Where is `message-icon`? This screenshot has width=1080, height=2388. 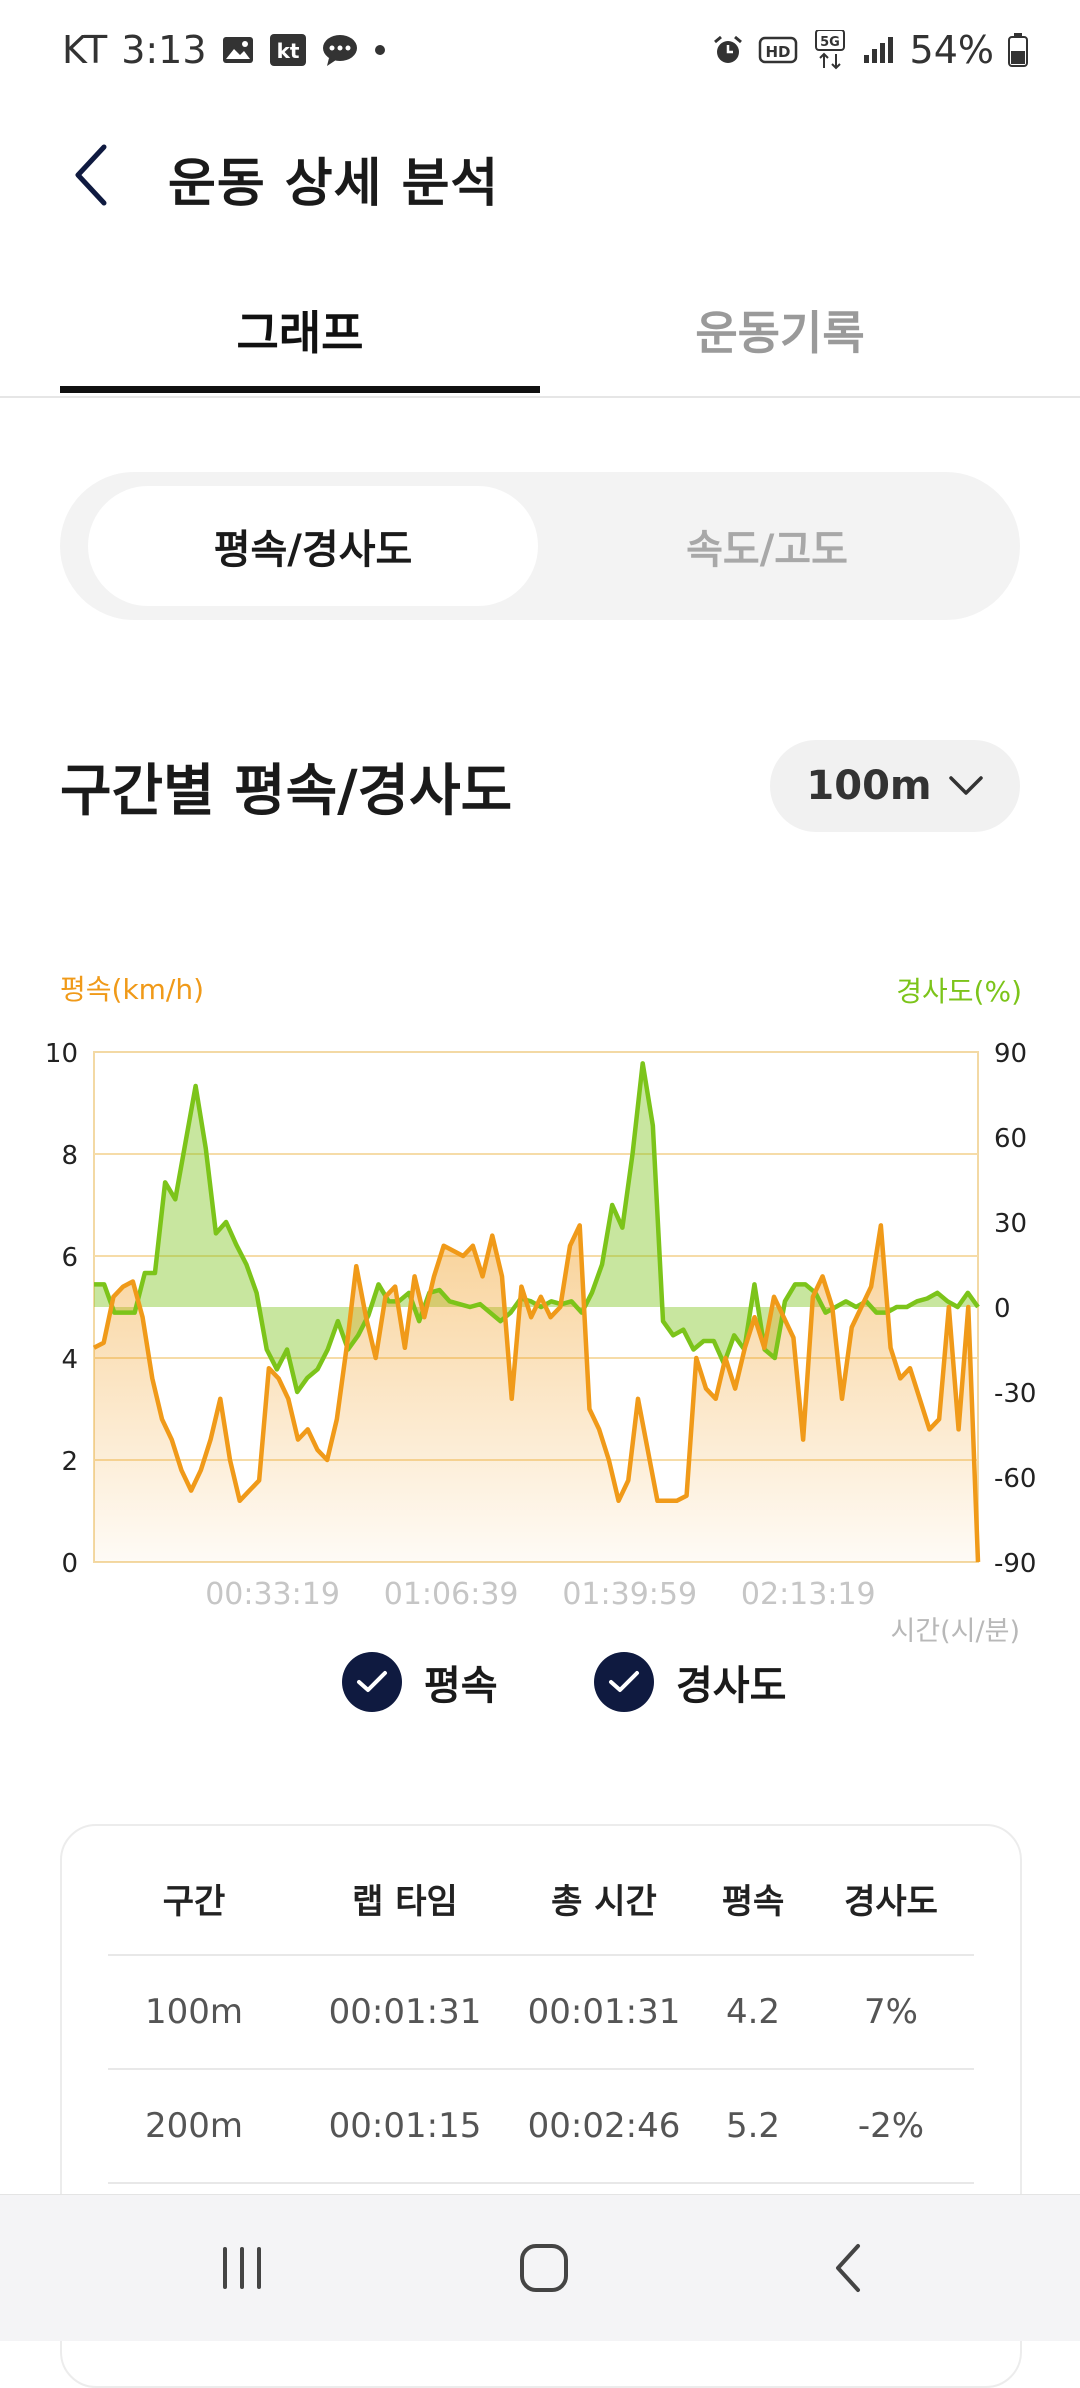
message-icon is located at coordinates (340, 50).